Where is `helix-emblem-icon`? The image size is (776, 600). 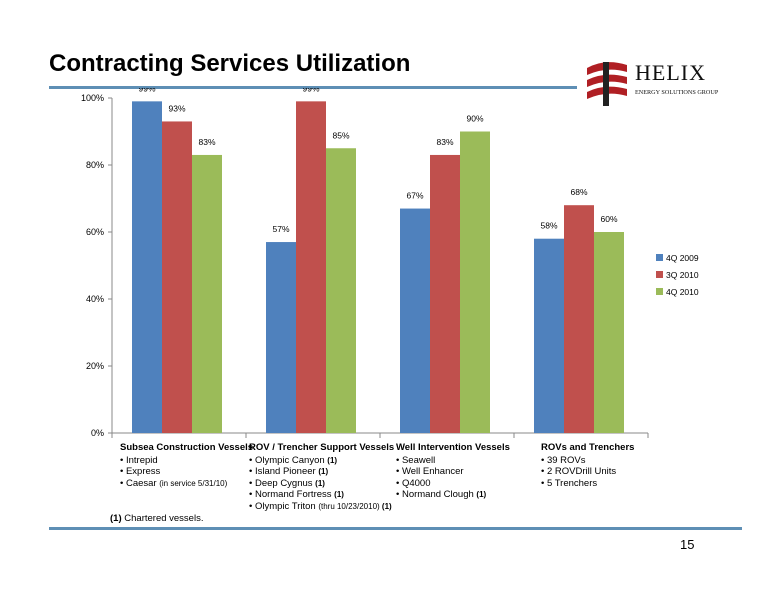
helix-emblem-icon is located at coordinates (607, 84).